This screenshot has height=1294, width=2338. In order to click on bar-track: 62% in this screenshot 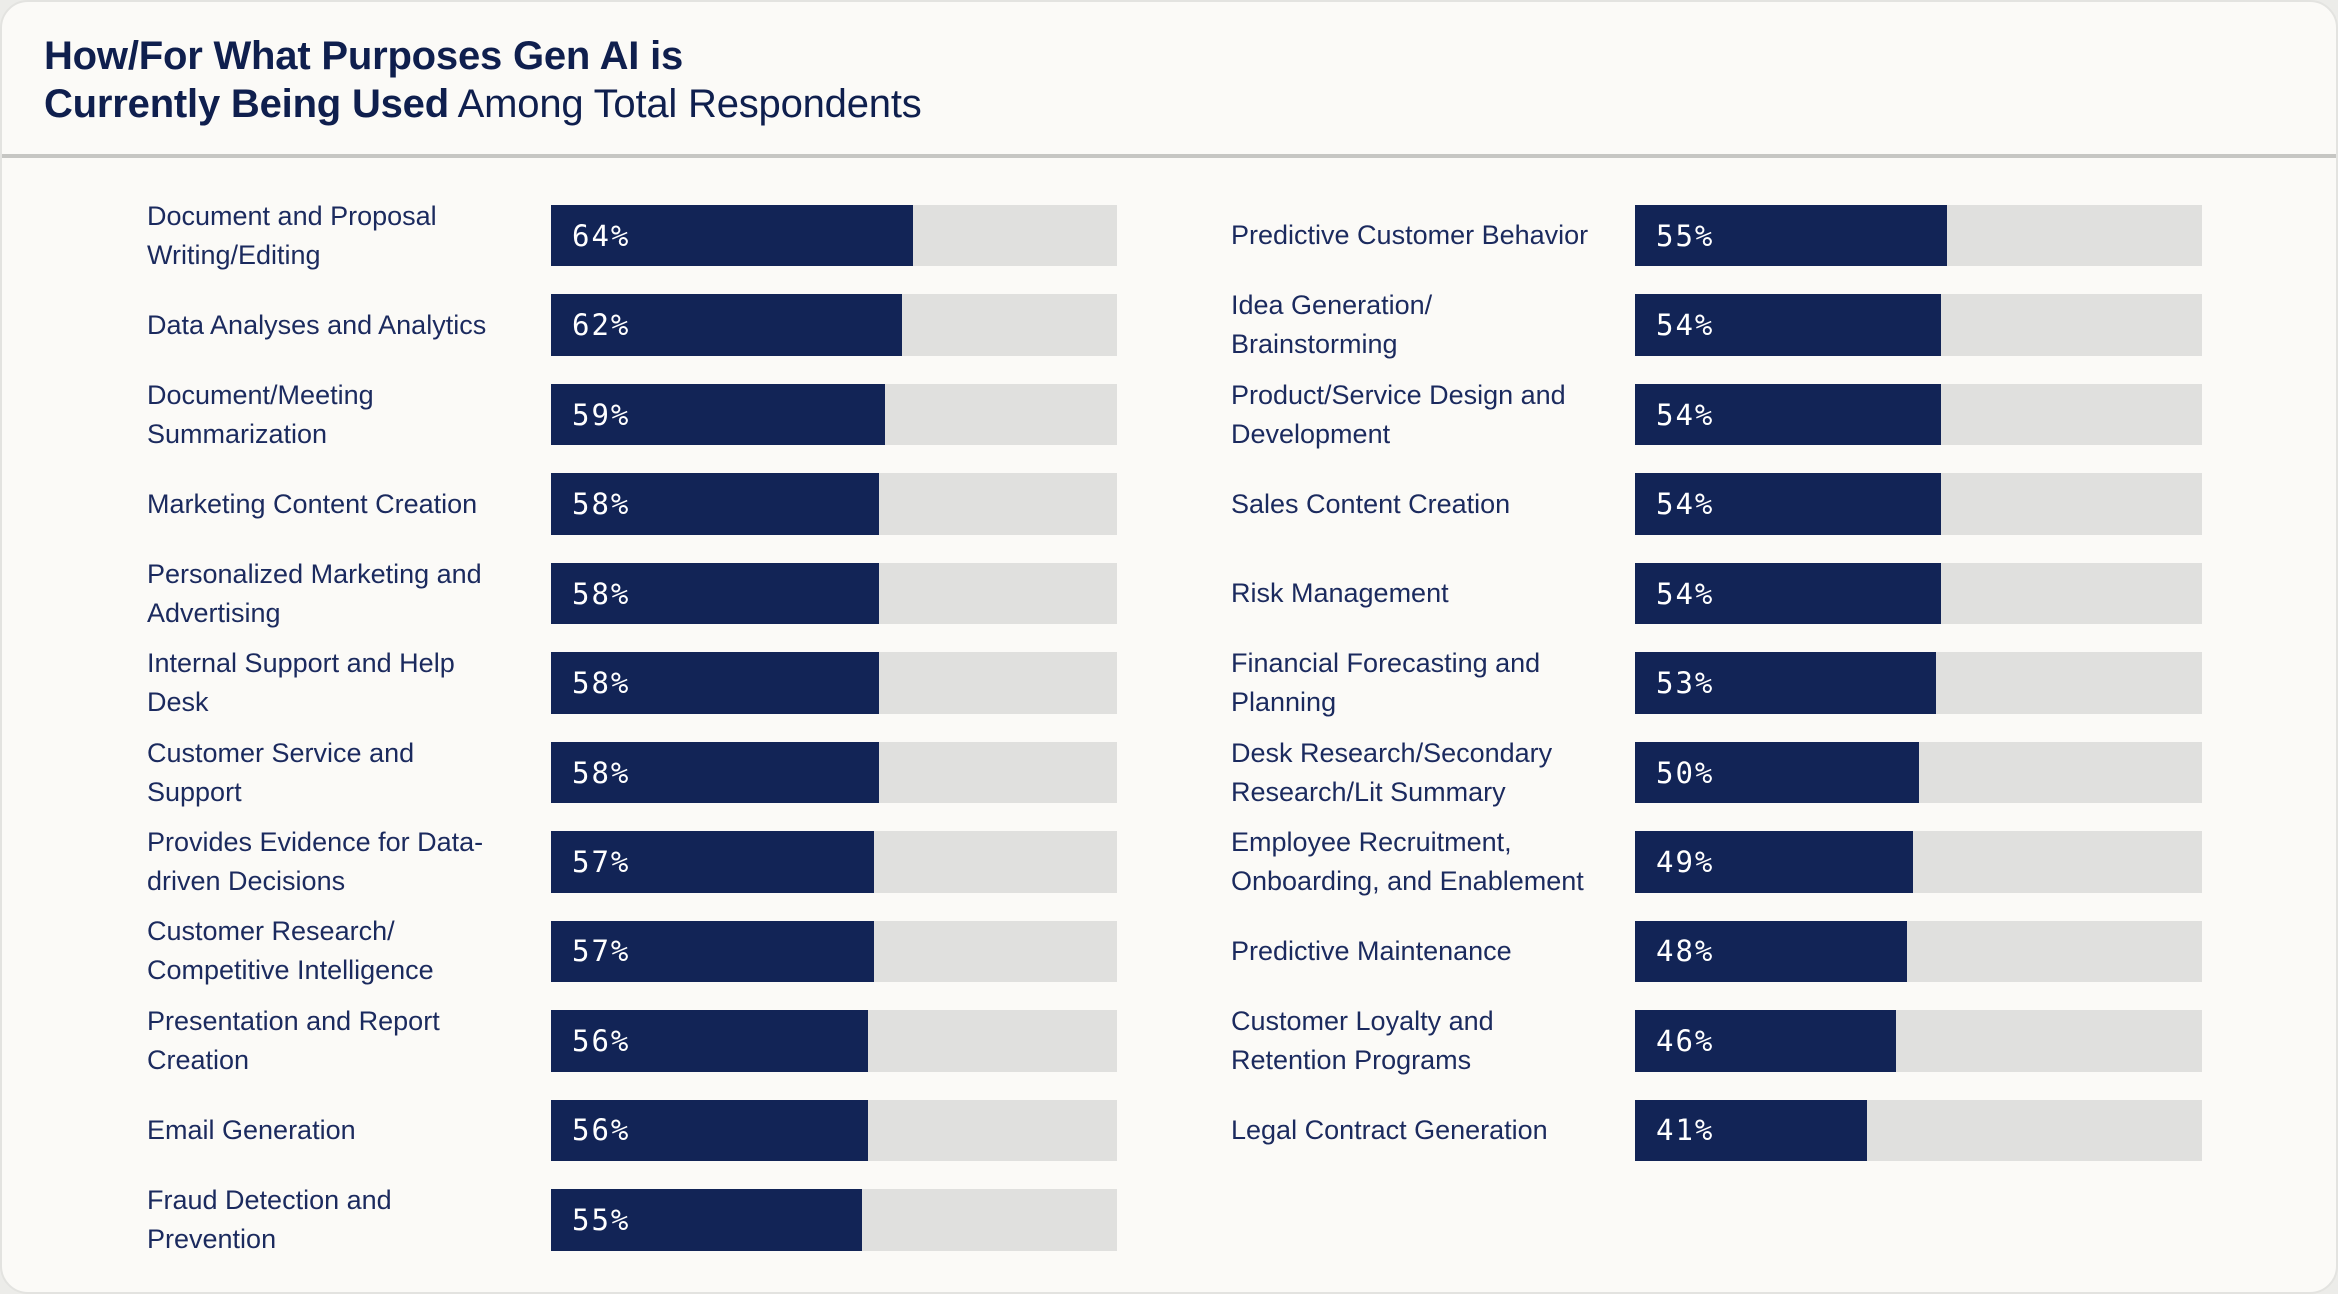, I will do `click(834, 325)`.